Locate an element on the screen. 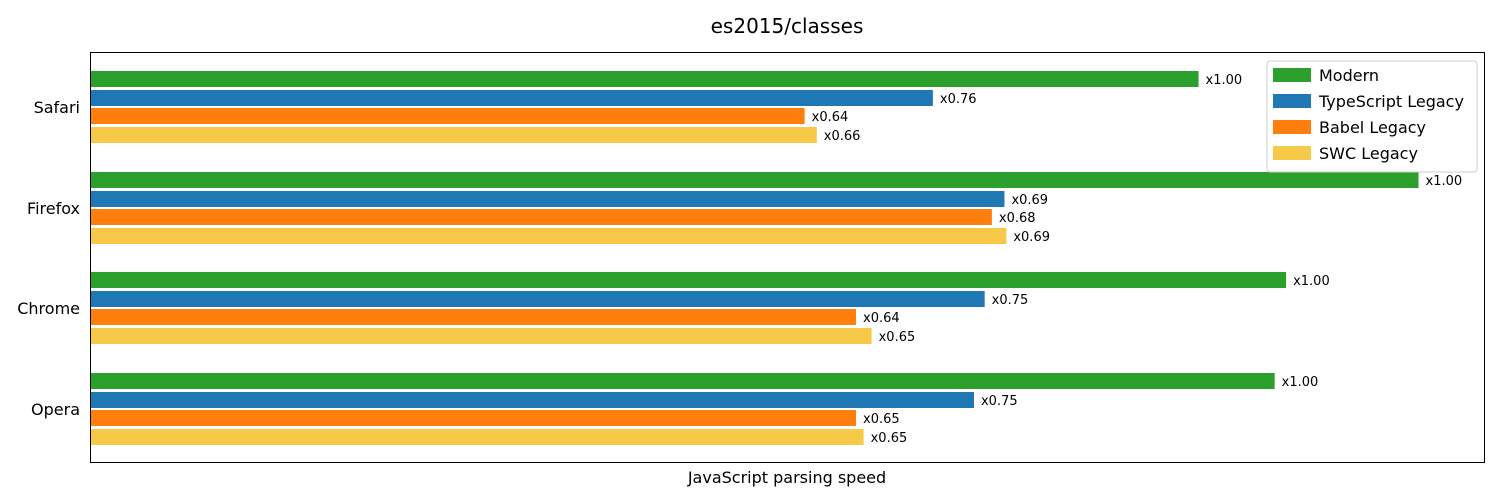 The image size is (1500, 500). data-label-firefox-3: x0.69 is located at coordinates (1031, 237).